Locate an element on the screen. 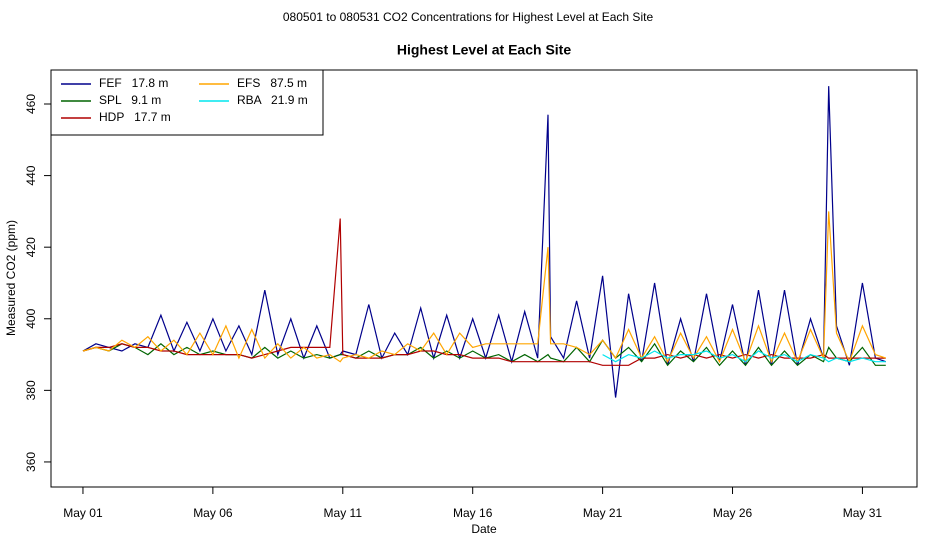 The height and width of the screenshot is (540, 936). legend-label: FEF 17.8 m is located at coordinates (133, 83).